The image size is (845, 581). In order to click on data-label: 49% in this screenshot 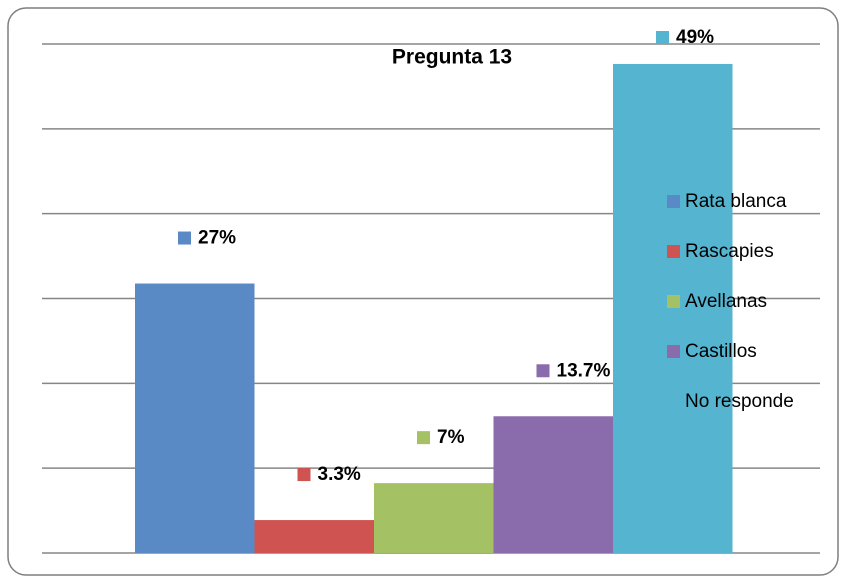, I will do `click(695, 37)`.